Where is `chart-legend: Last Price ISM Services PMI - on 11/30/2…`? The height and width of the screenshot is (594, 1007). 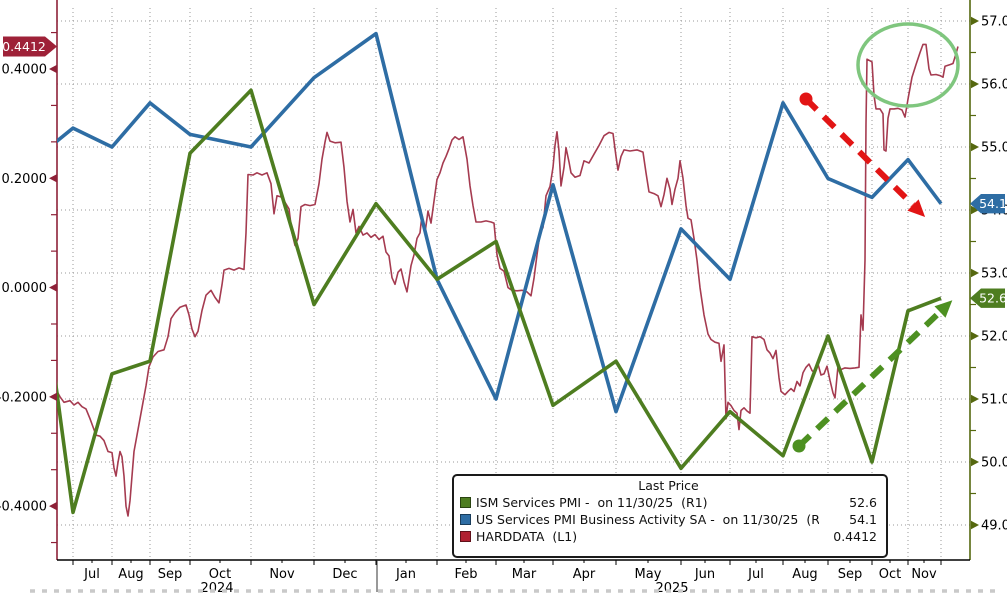 chart-legend: Last Price ISM Services PMI - on 11/30/2… is located at coordinates (670, 516).